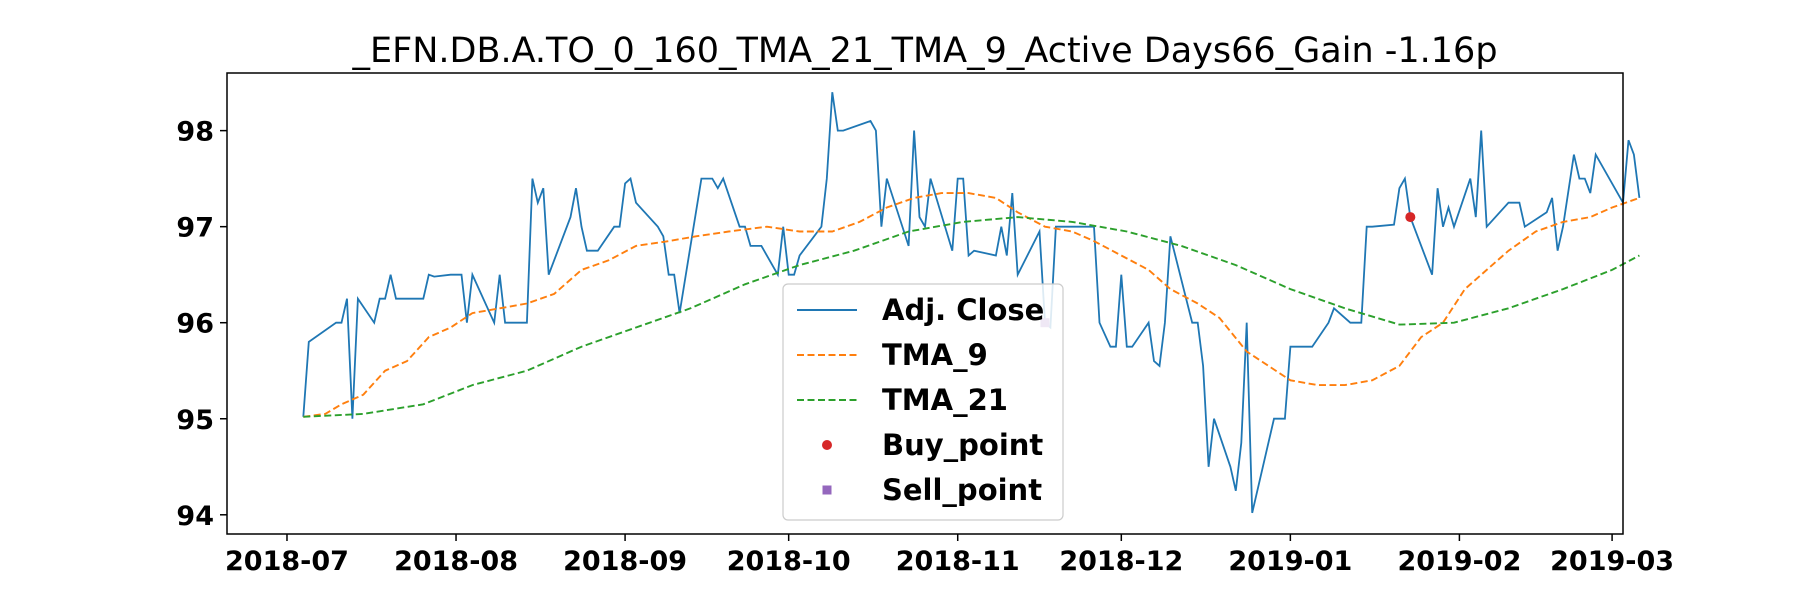 The width and height of the screenshot is (1800, 600). I want to click on legend-label-sell-point: Sell_point, so click(962, 490).